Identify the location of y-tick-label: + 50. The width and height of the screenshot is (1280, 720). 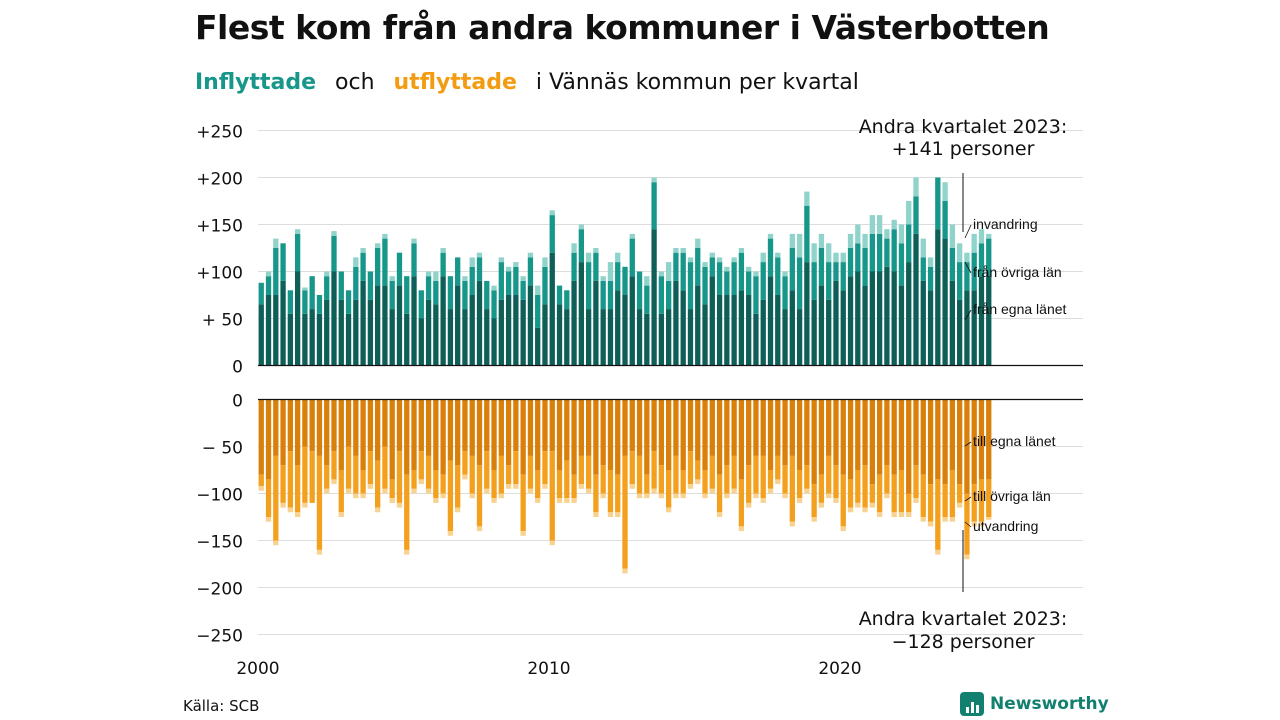
(222, 321).